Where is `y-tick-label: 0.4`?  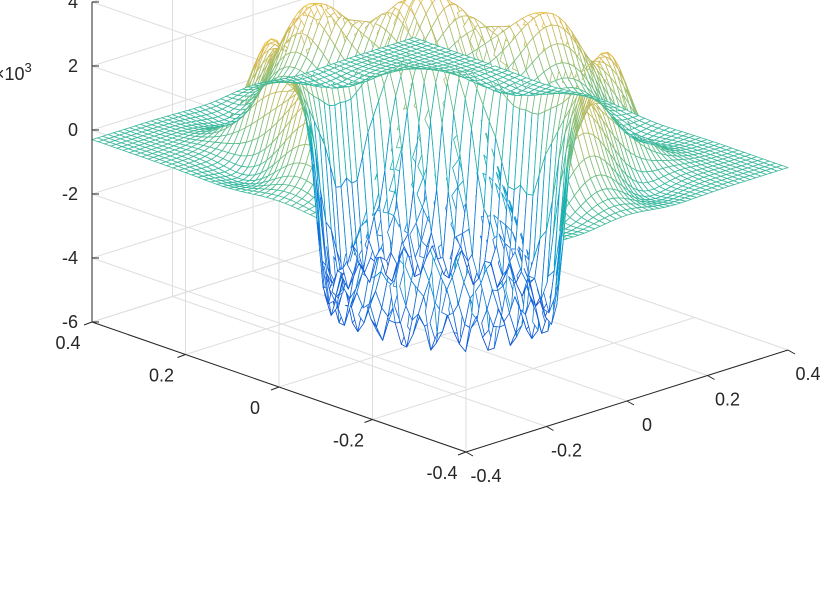
y-tick-label: 0.4 is located at coordinates (67, 343).